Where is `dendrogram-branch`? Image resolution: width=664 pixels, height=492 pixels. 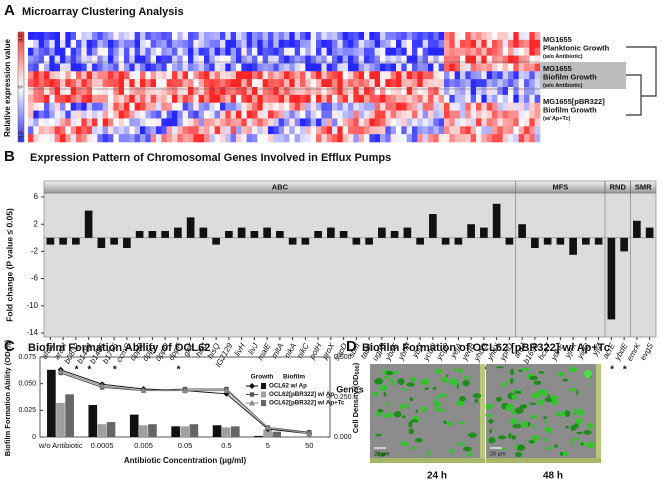 dendrogram-branch is located at coordinates (634, 95).